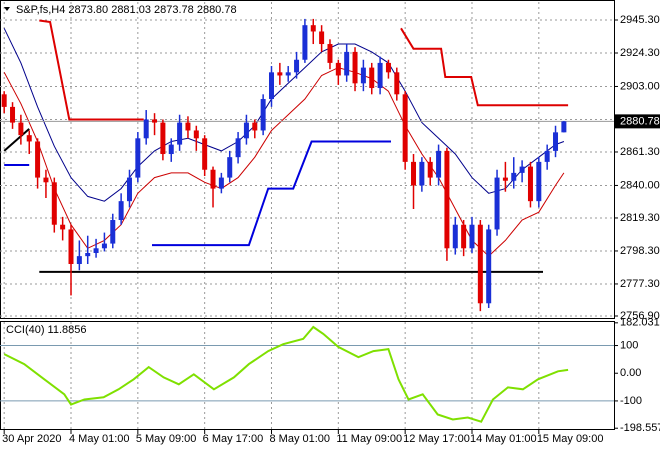 The image size is (660, 450). What do you see at coordinates (640, 316) in the screenshot?
I see `y-tick-label: 2756.90` at bounding box center [640, 316].